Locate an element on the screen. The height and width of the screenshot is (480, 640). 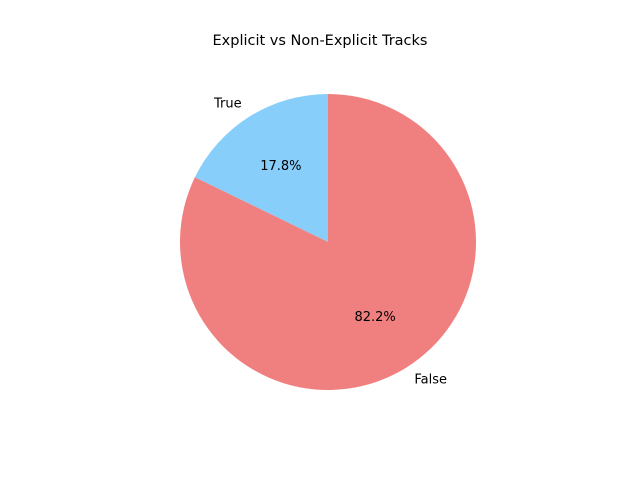
slice-pct-label-false: 82.2% is located at coordinates (374, 317).